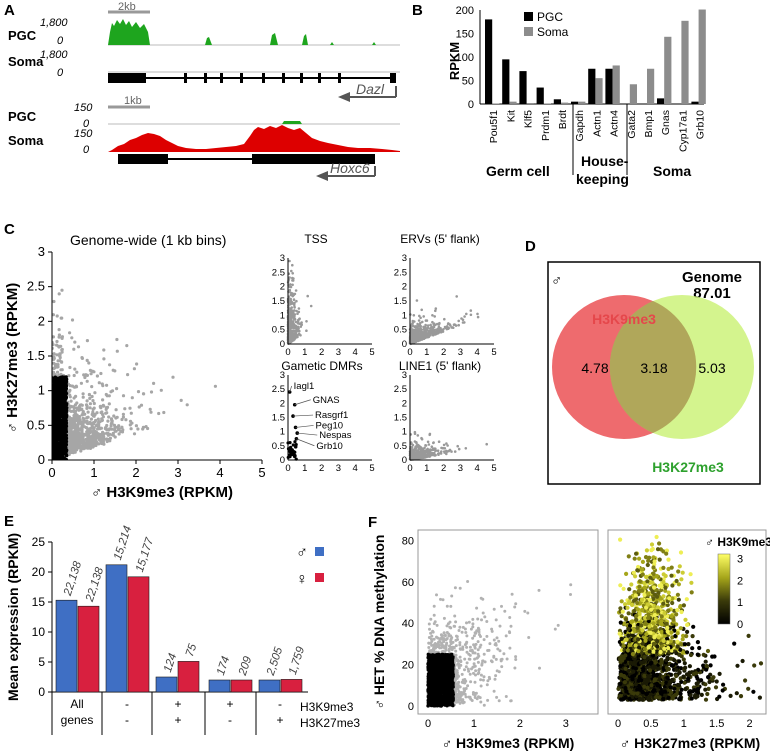 The height and width of the screenshot is (752, 770). I want to click on panel-f-right-xtick: 1, so click(684, 724).